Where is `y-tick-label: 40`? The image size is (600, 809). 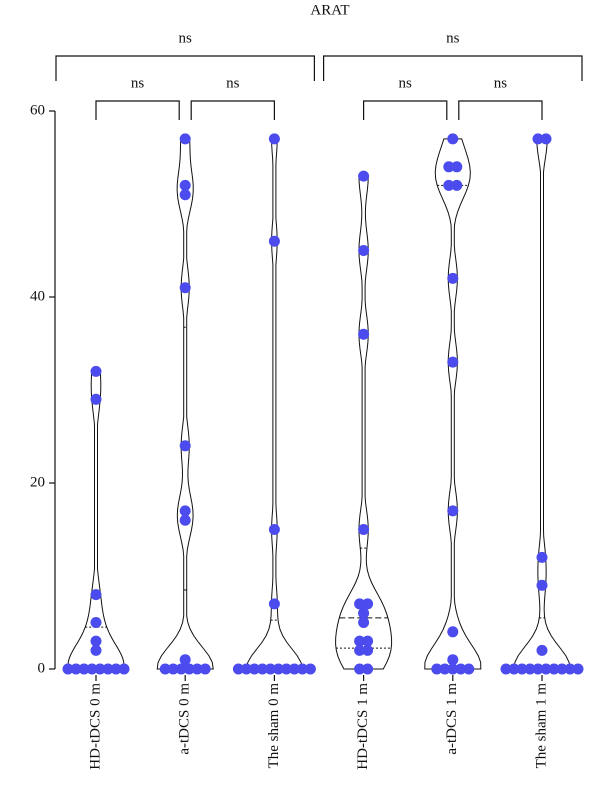
y-tick-label: 40 is located at coordinates (37, 296).